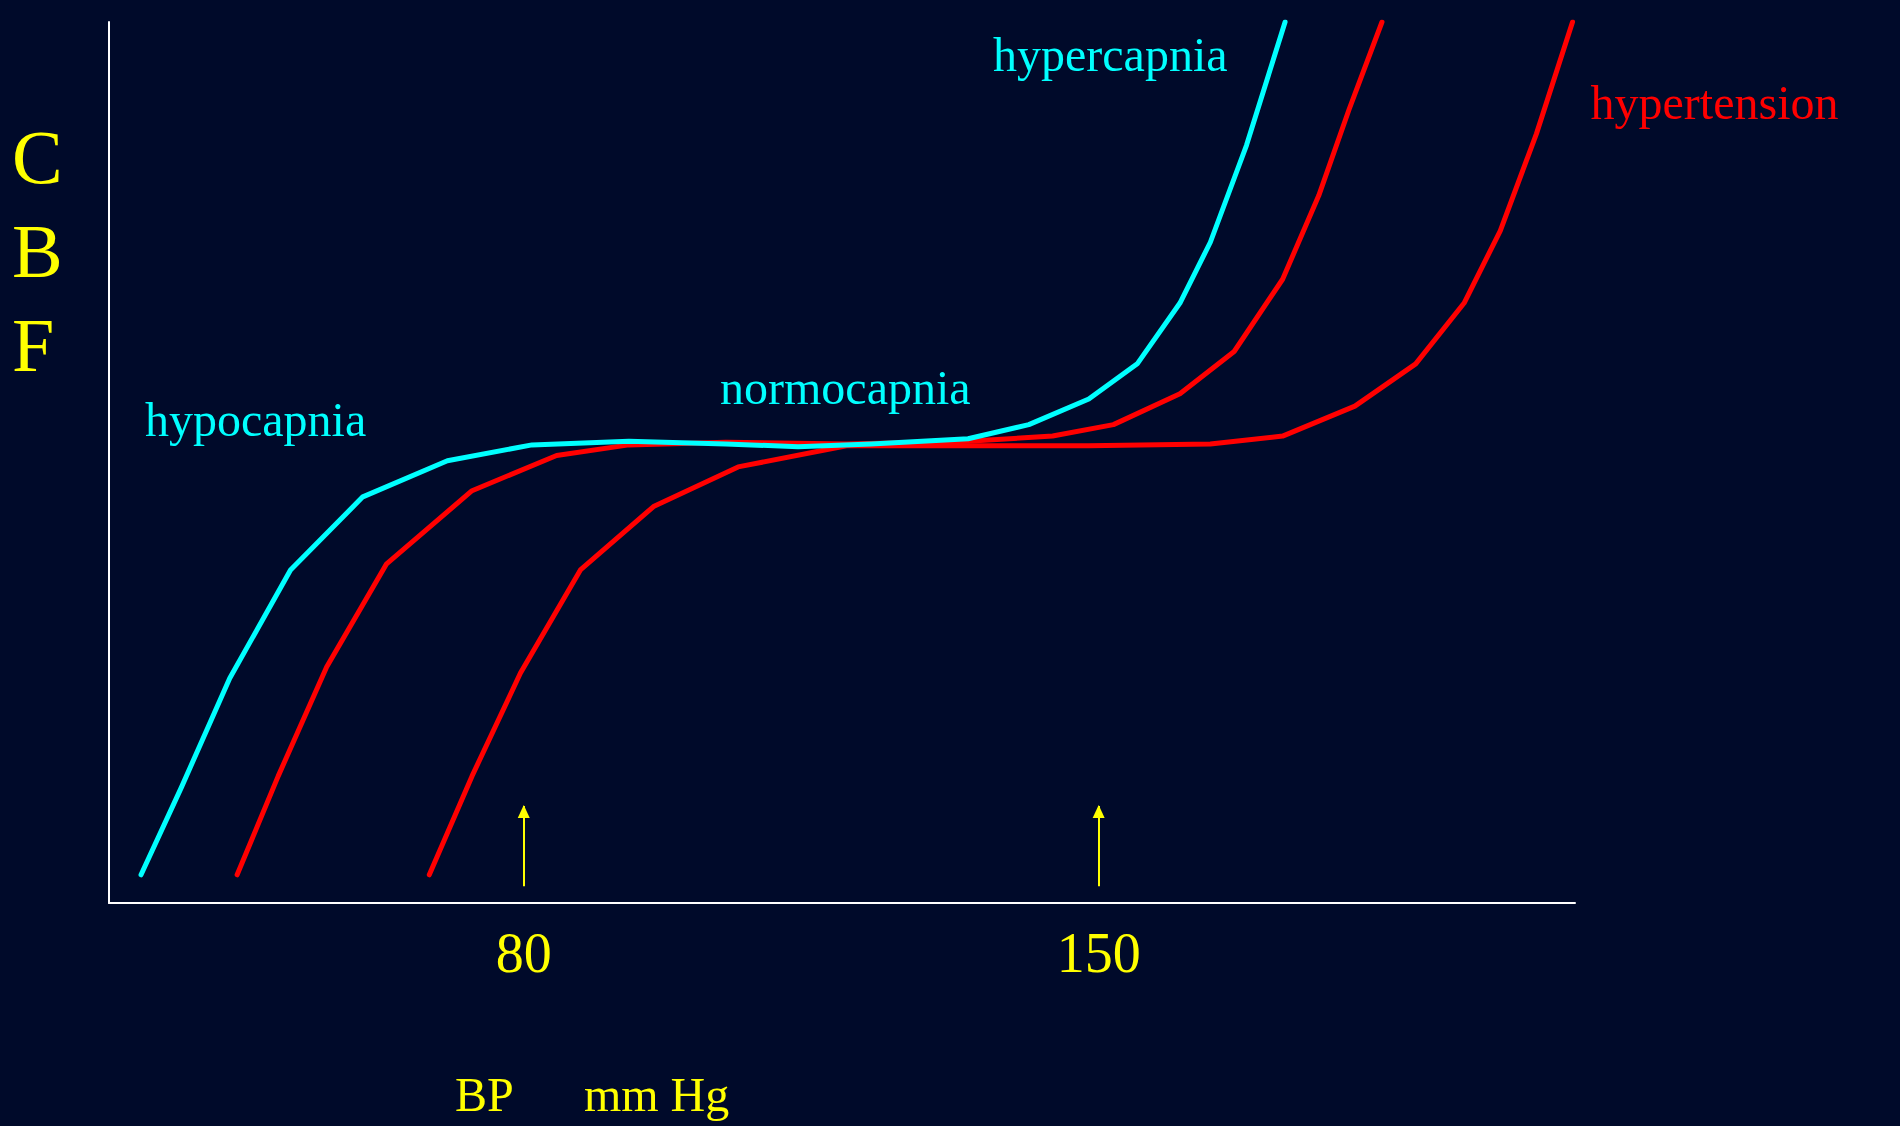 Image resolution: width=1900 pixels, height=1126 pixels. What do you see at coordinates (256, 419) in the screenshot?
I see `annotation: hypocapnia` at bounding box center [256, 419].